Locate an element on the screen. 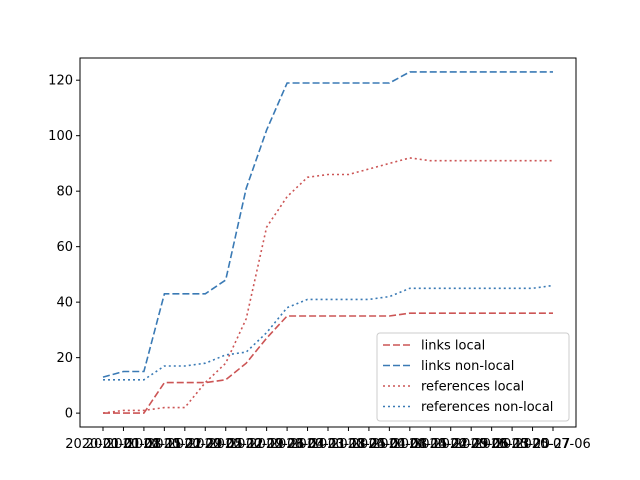 This screenshot has width=640, height=480. y-tick-label: 120 is located at coordinates (60, 81).